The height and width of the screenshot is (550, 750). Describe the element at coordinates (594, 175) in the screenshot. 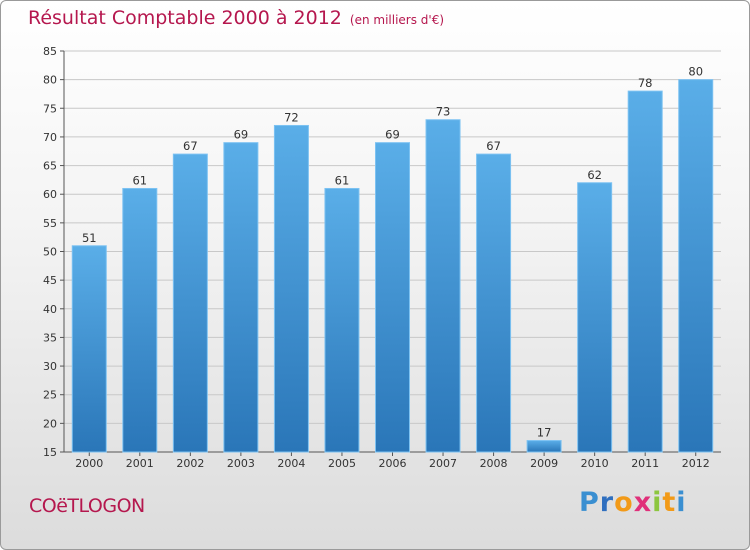

I see `value-label-2010: 62` at that location.